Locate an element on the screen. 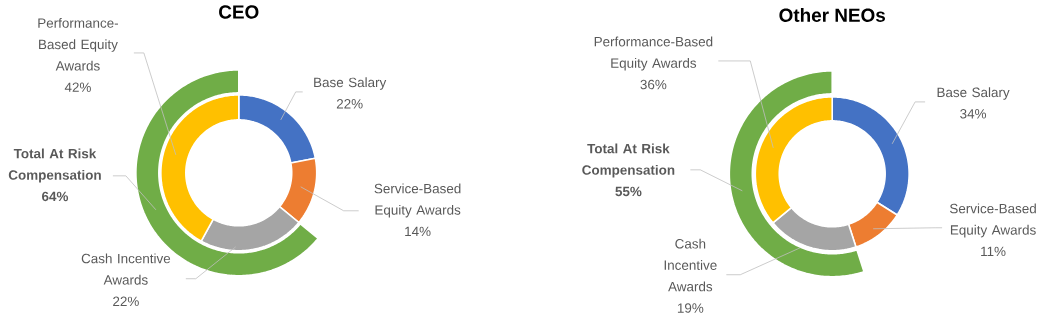  data-label: 11% is located at coordinates (993, 251).